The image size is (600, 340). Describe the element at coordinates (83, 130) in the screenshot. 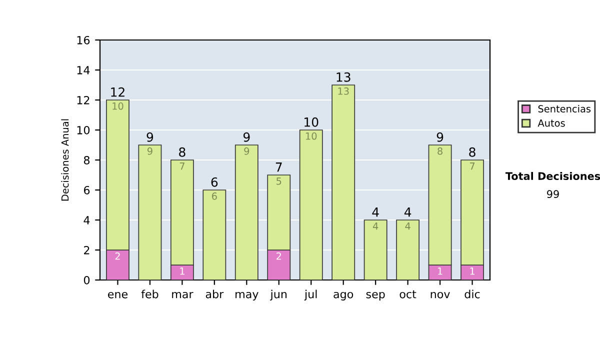

I see `y-tick-label: 10` at that location.